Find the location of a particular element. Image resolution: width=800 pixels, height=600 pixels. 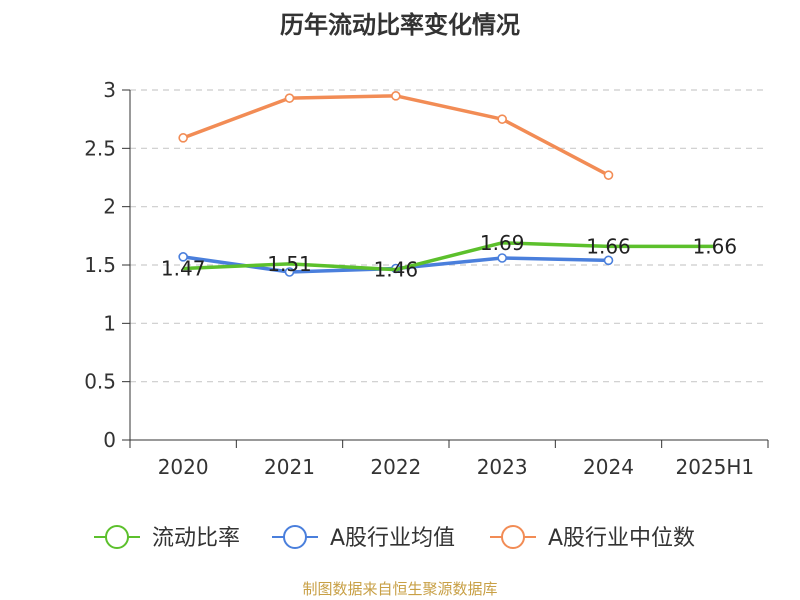

legend-label-2: A股行业中位数 is located at coordinates (621, 538).